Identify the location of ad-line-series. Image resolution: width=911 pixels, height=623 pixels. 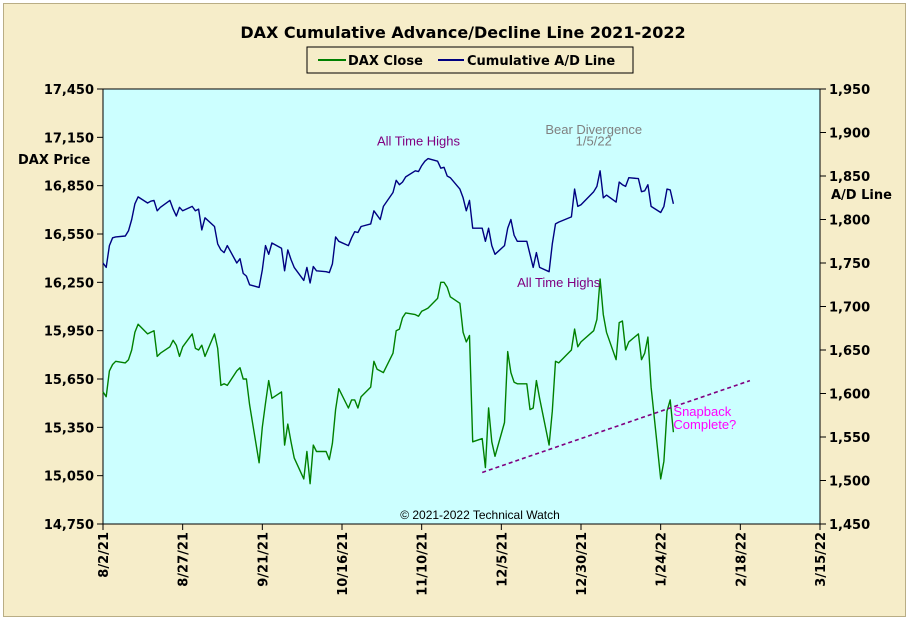
(388, 223).